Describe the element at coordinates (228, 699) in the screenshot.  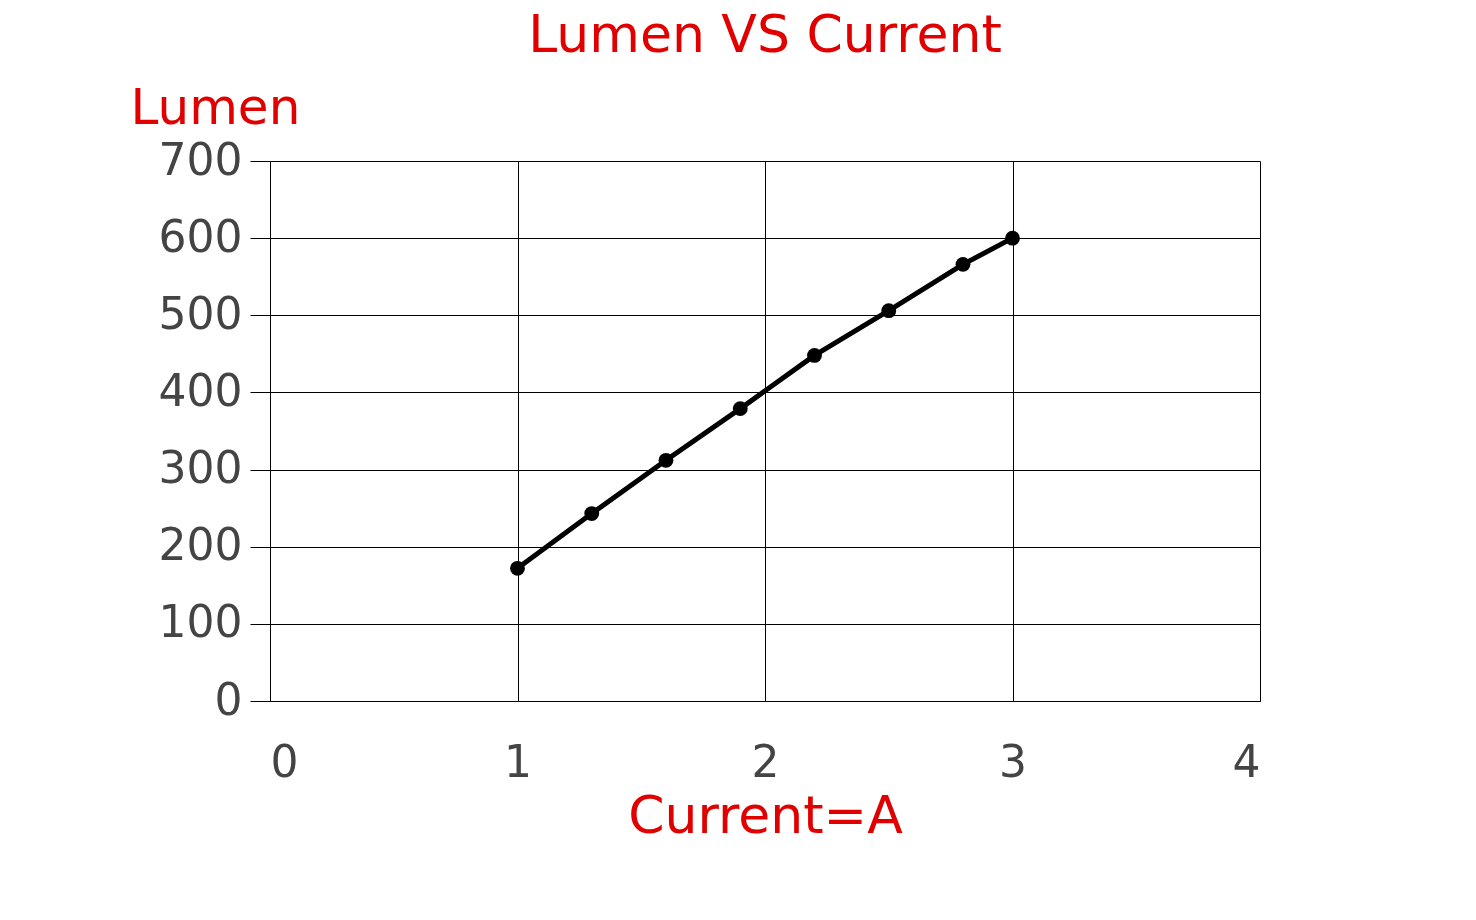
I see `y-tick-label: 0` at that location.